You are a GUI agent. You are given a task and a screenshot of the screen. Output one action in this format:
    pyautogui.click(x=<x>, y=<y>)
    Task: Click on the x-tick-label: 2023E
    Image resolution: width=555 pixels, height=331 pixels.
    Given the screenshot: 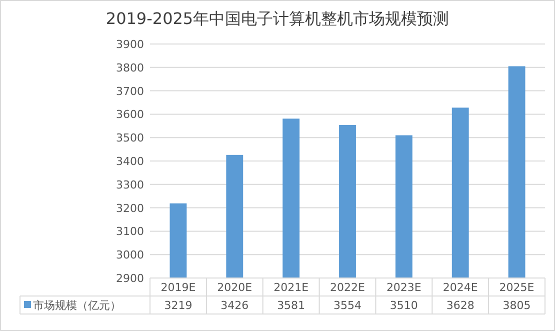 What is the action you would take?
    pyautogui.click(x=404, y=287)
    